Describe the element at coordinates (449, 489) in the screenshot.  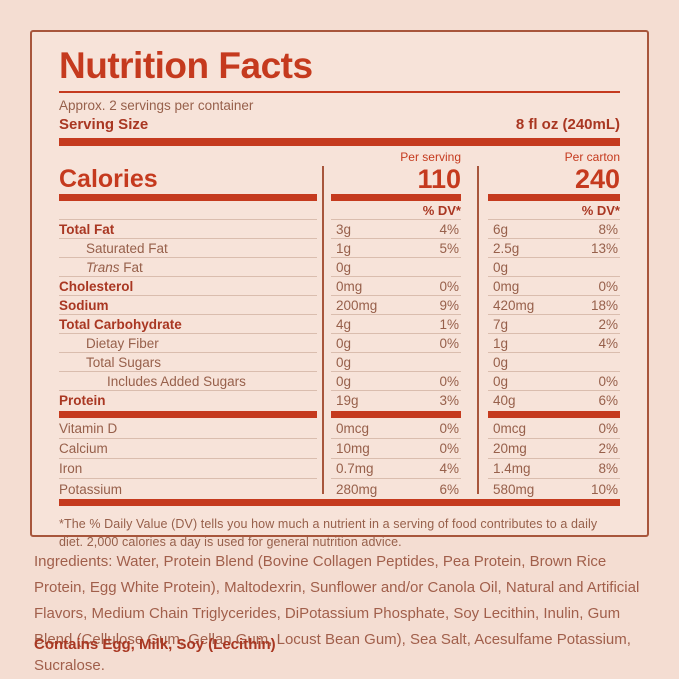
I see `per-serving-dv: 6%` at that location.